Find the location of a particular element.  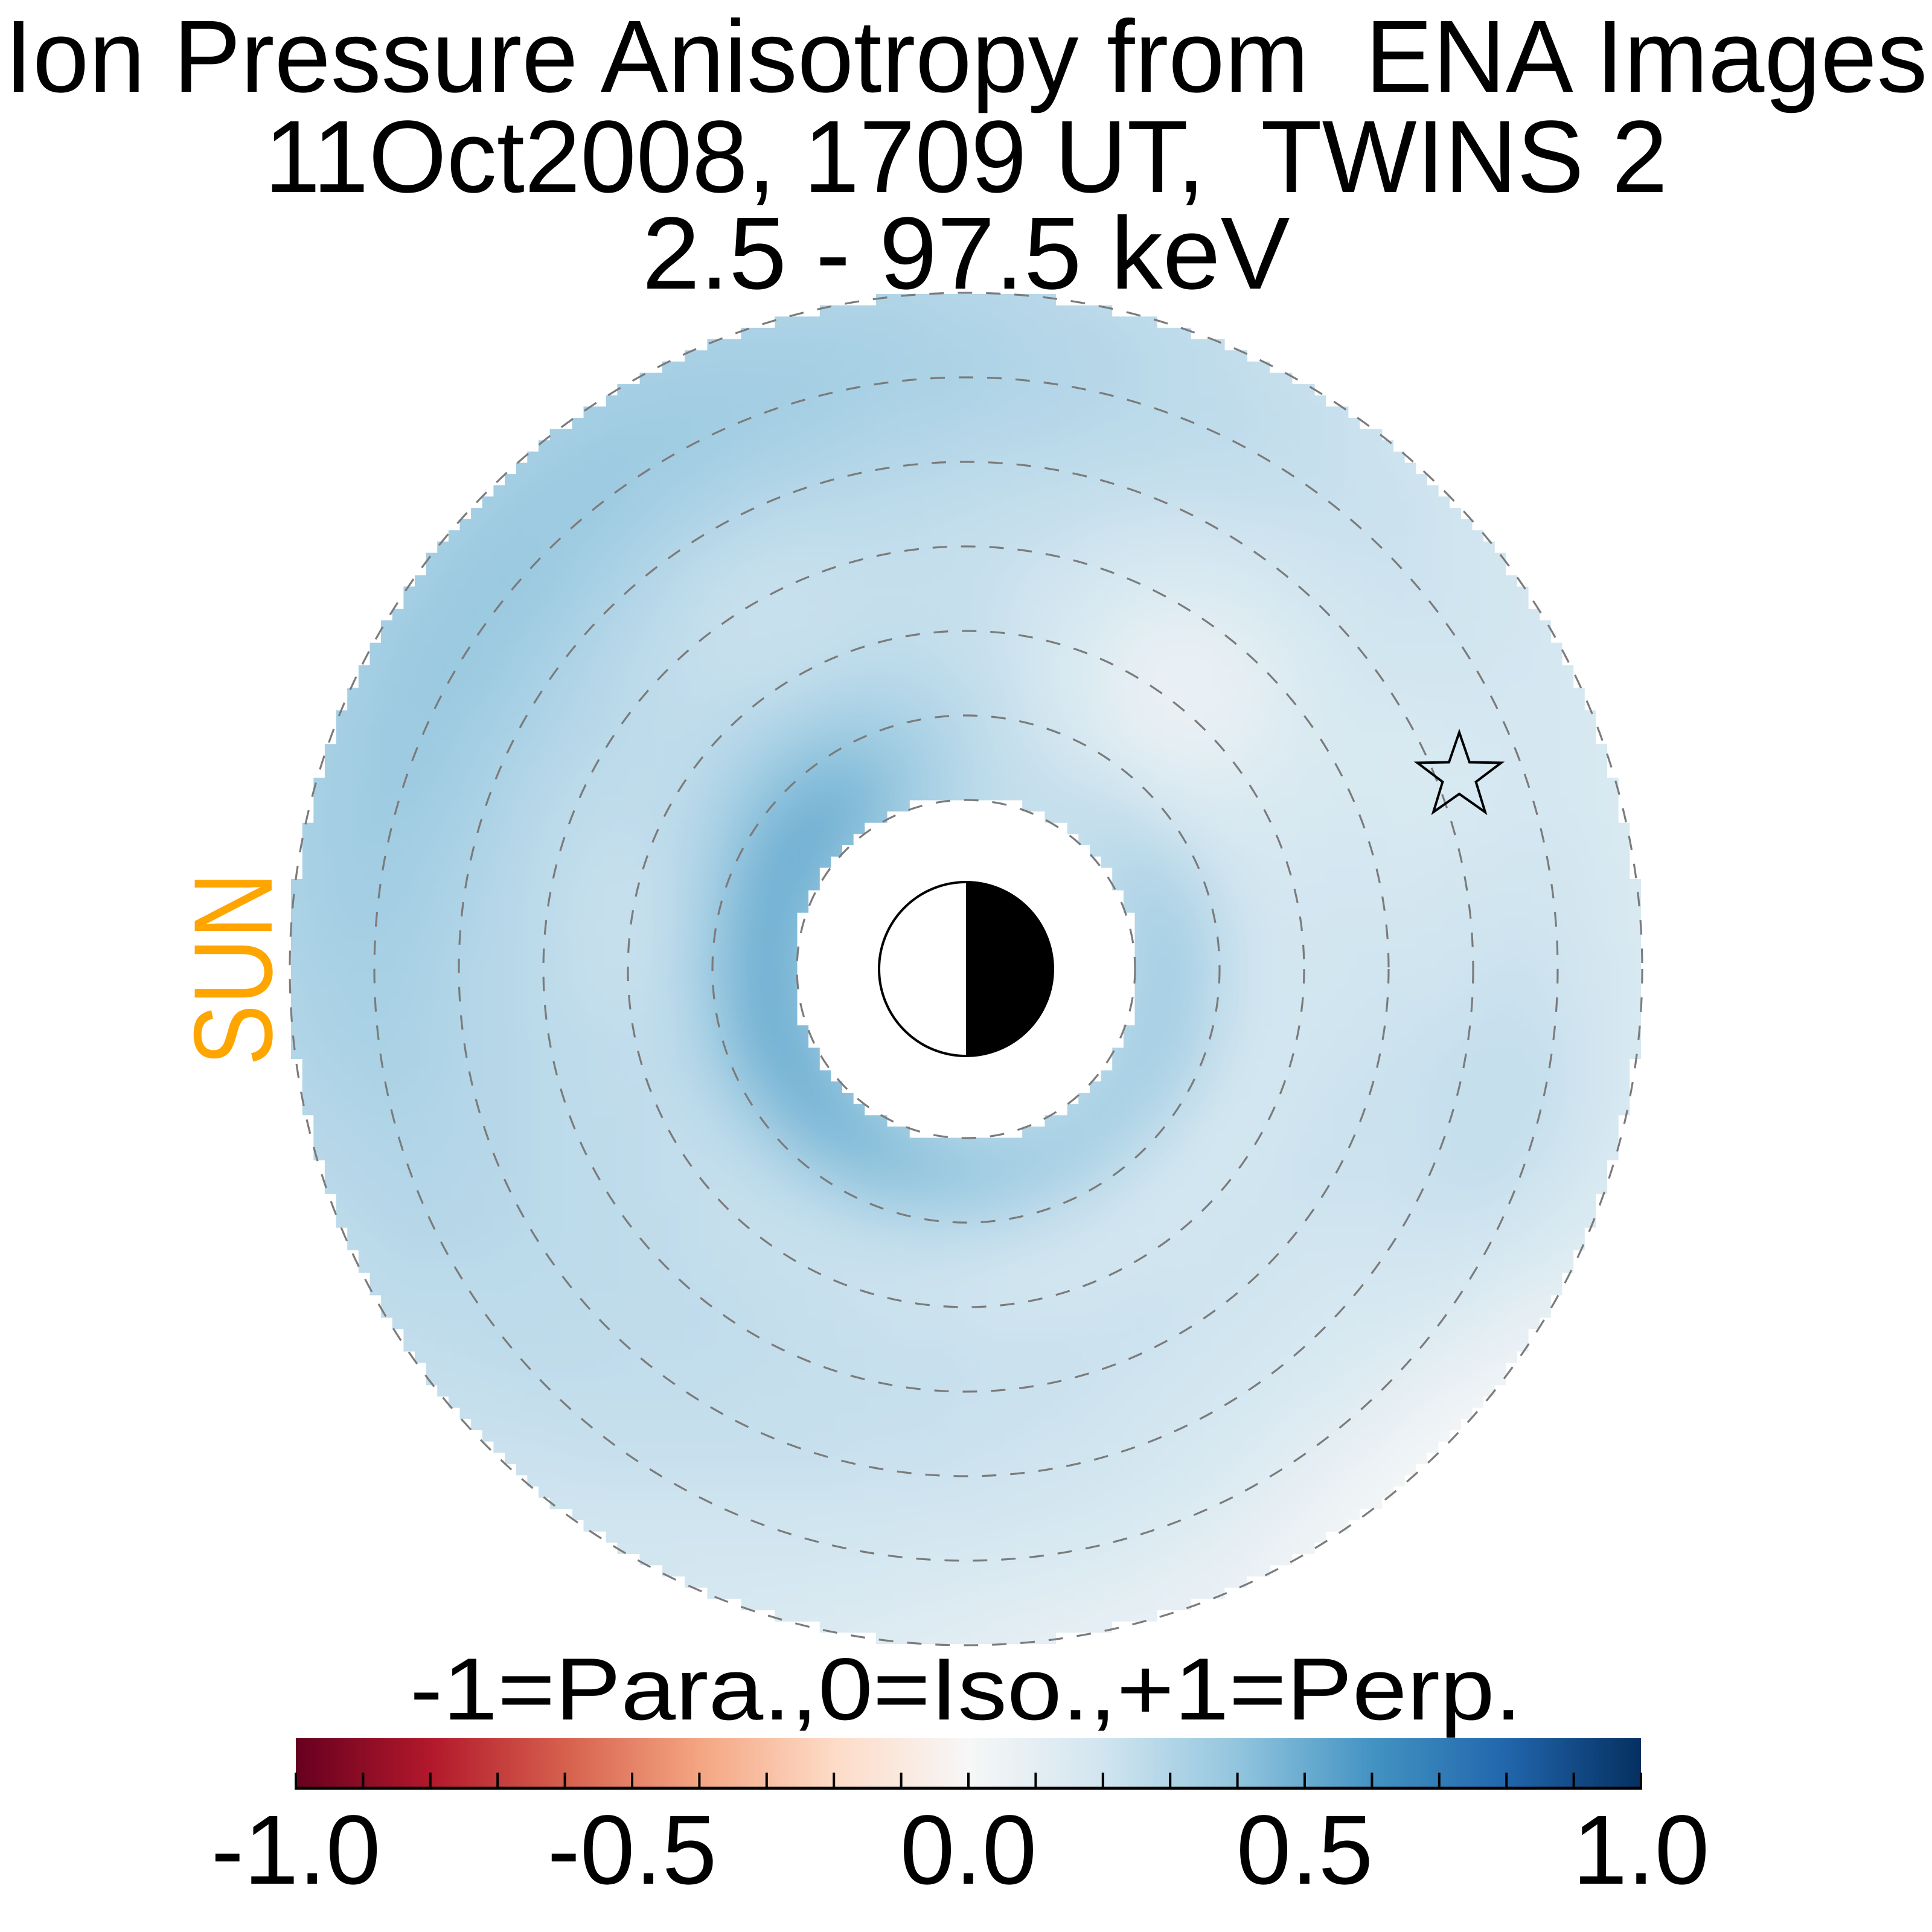

svg-text: -0.5 is located at coordinates (633, 1850).